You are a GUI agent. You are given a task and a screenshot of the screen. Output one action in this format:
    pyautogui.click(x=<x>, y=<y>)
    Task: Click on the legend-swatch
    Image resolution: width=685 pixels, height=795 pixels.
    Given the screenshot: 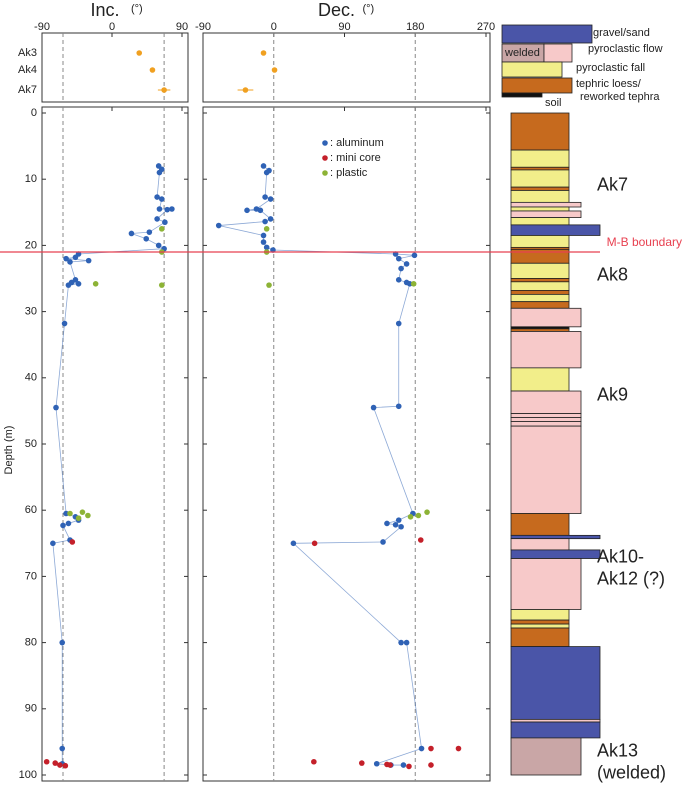 What is the action you would take?
    pyautogui.click(x=325, y=158)
    